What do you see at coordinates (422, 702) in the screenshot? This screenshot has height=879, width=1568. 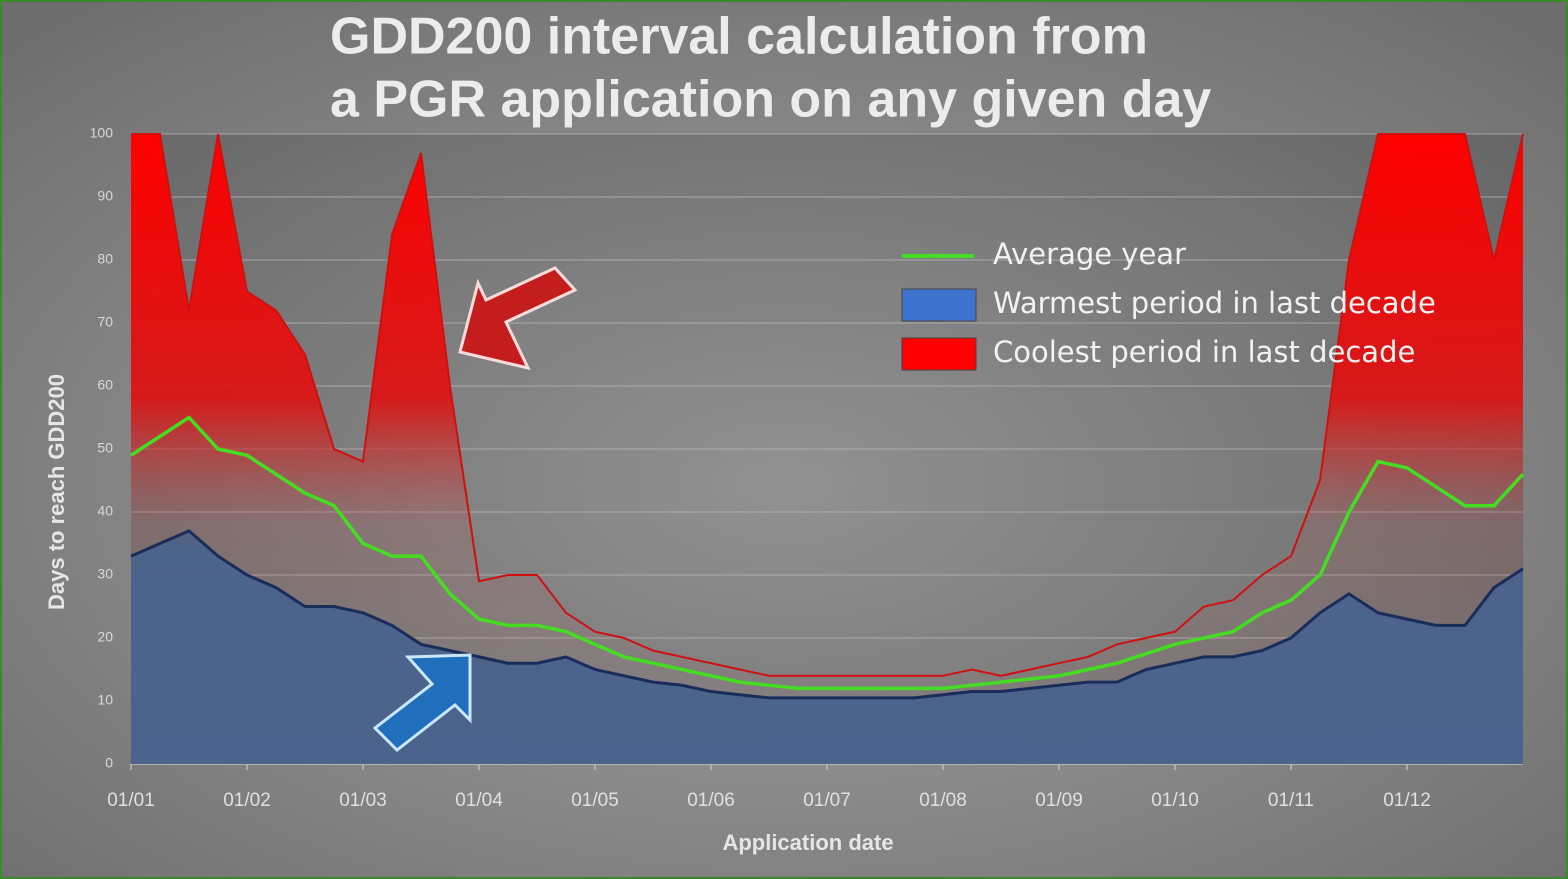 I see `blue-arrow` at bounding box center [422, 702].